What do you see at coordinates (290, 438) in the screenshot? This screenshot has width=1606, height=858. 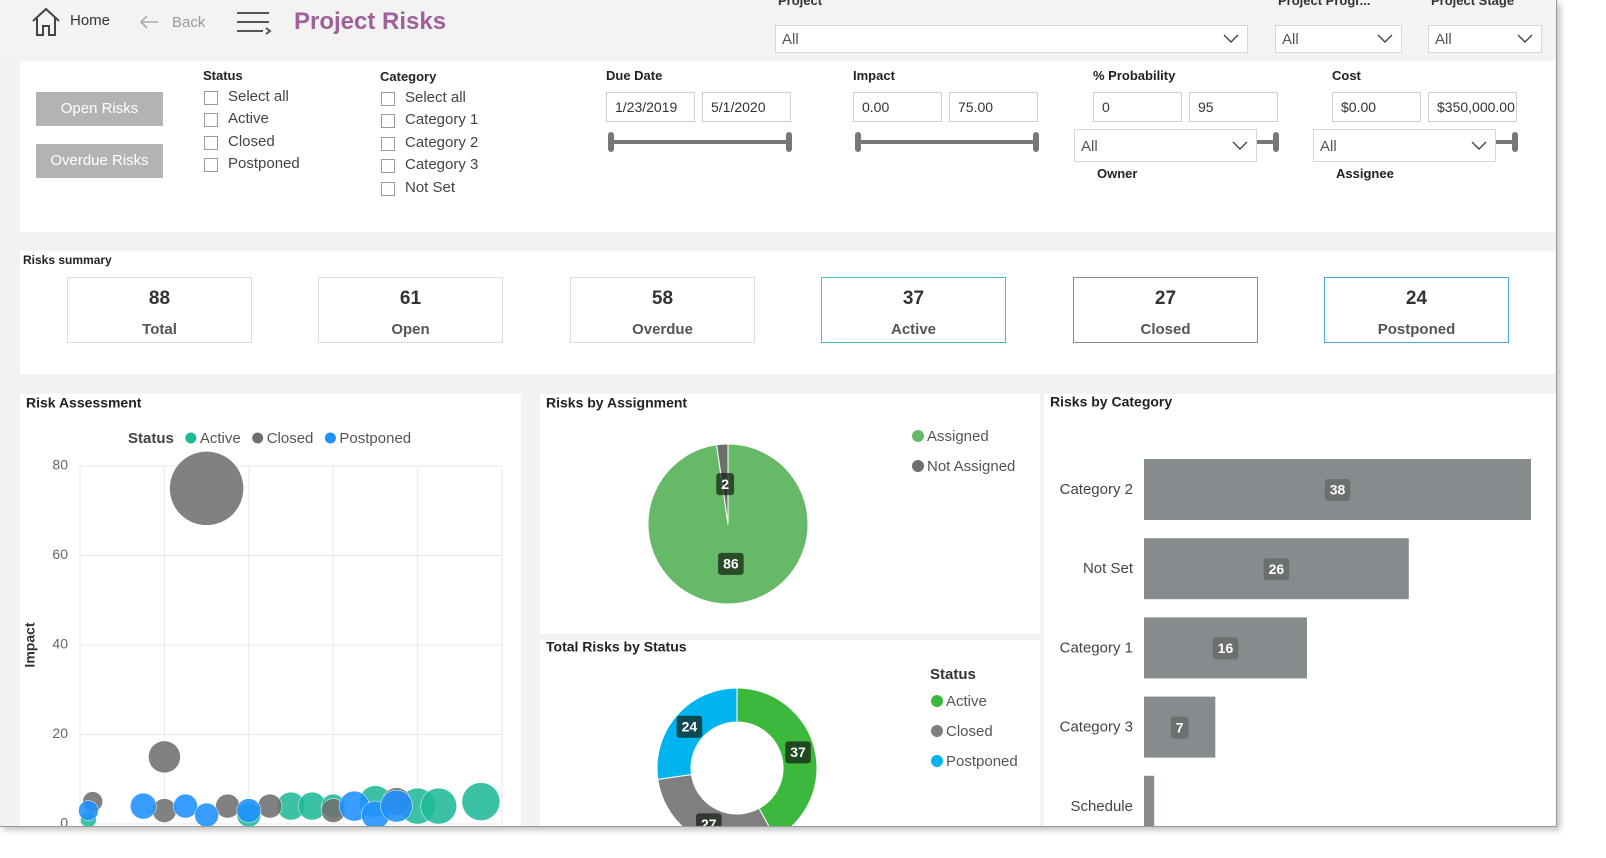 I see `legend-label: Closed` at bounding box center [290, 438].